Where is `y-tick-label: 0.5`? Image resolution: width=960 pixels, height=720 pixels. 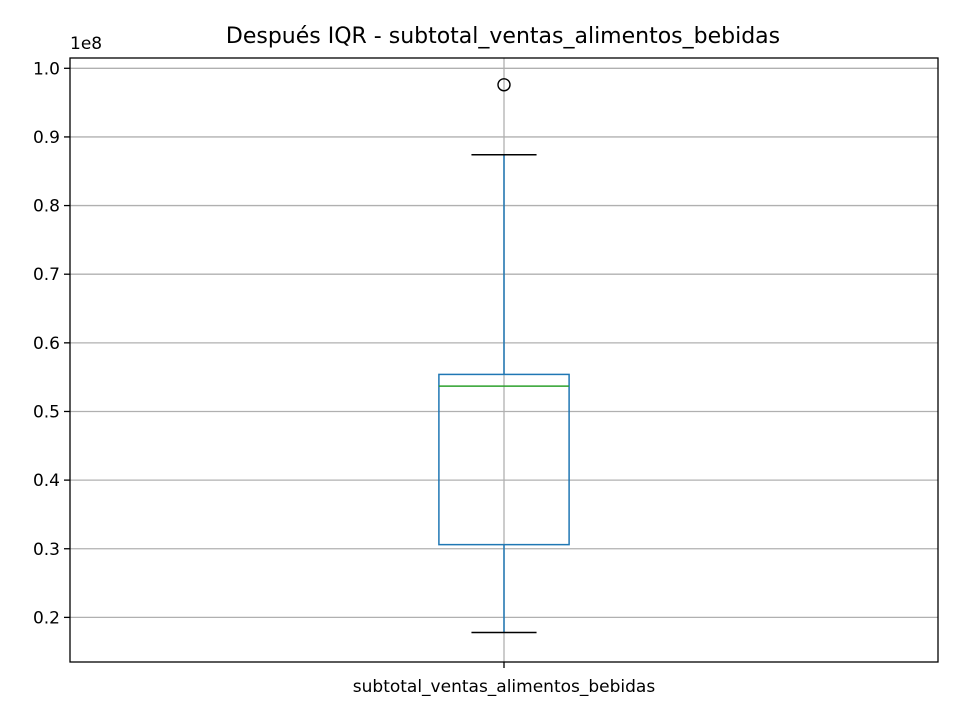
y-tick-label: 0.5 is located at coordinates (46, 412).